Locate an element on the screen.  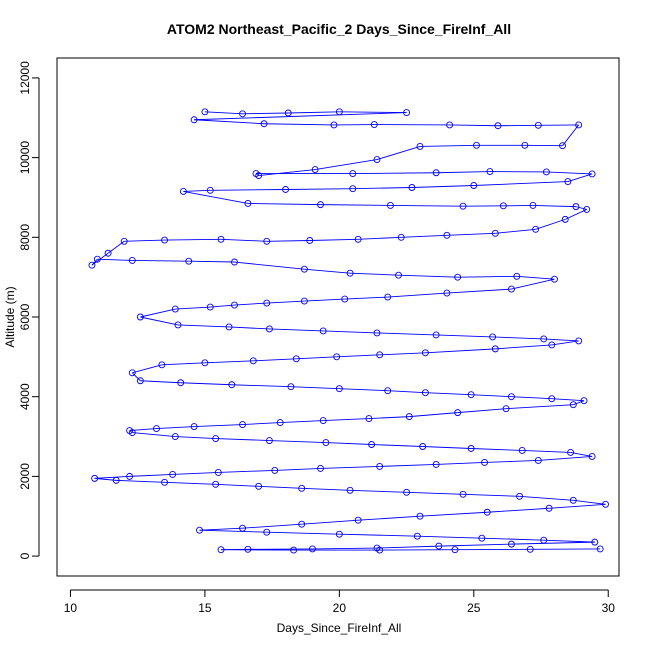
x-tick-label: 30 is located at coordinates (609, 608).